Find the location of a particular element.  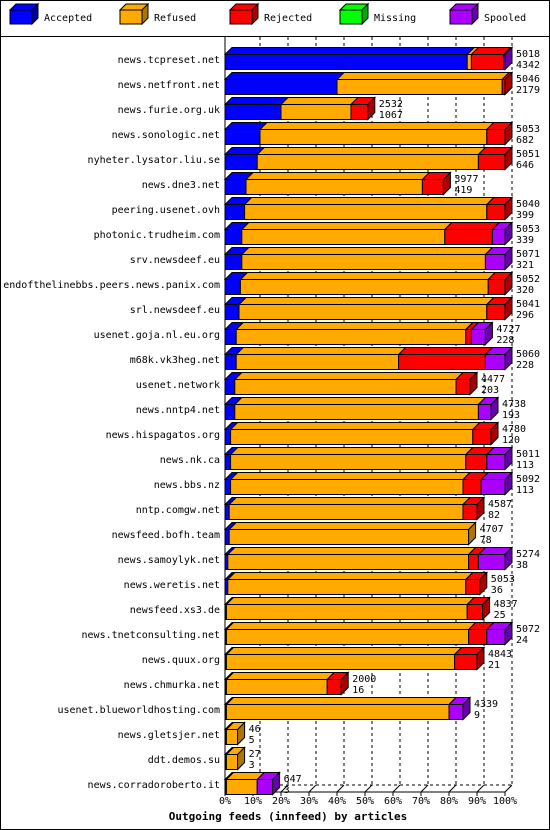

row-label: srv.newsdeef.eu is located at coordinates (175, 260).